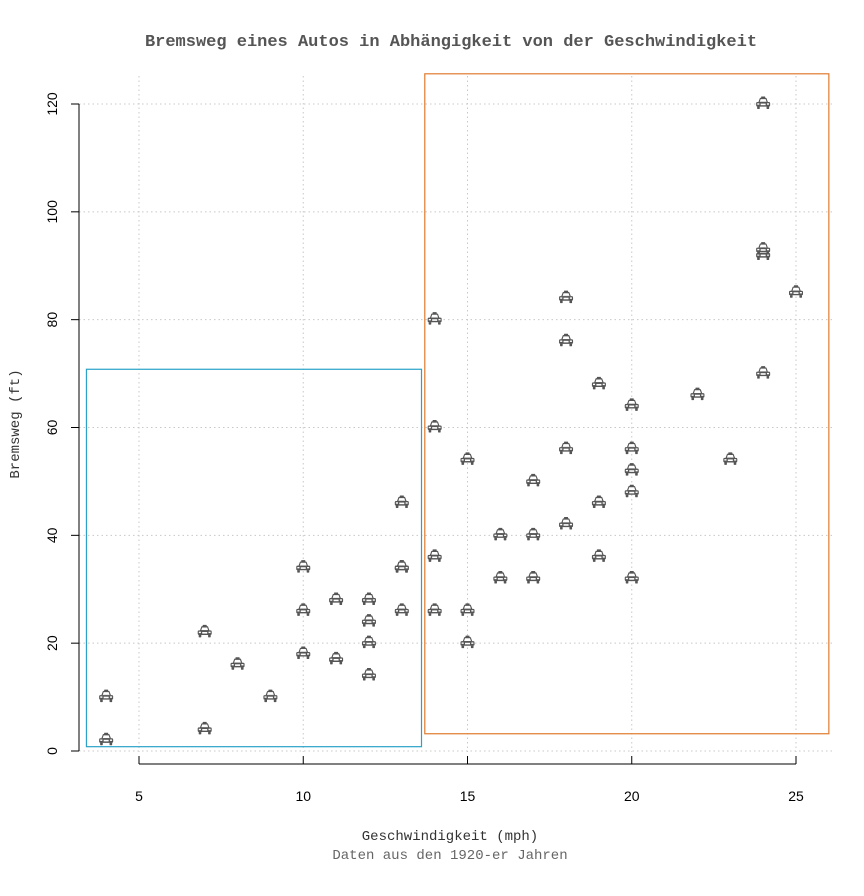  What do you see at coordinates (52, 320) in the screenshot?
I see `y-tick-label: 80` at bounding box center [52, 320].